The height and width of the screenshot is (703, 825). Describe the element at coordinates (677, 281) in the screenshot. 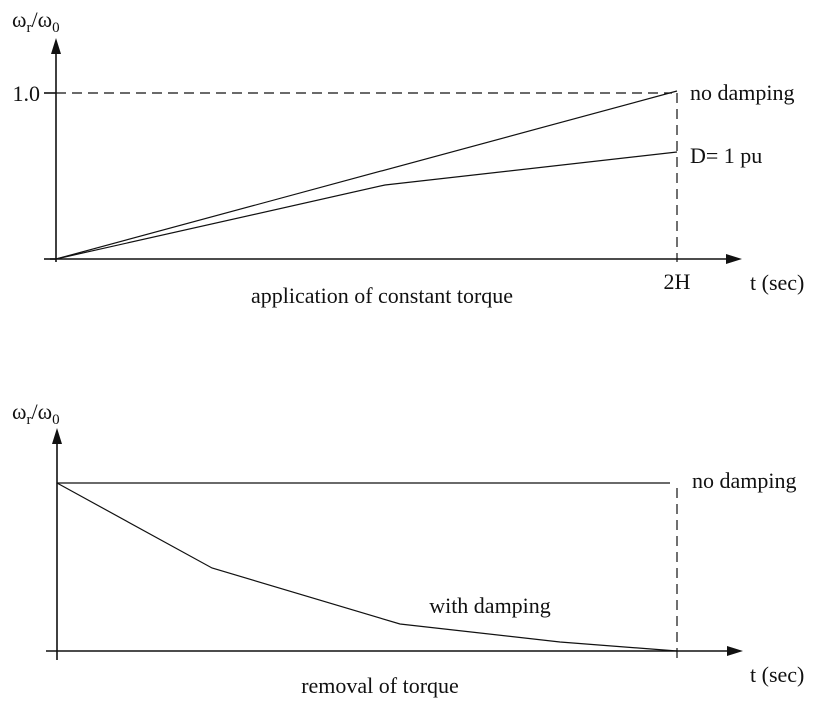

I see `x-tick-label: 2H` at that location.